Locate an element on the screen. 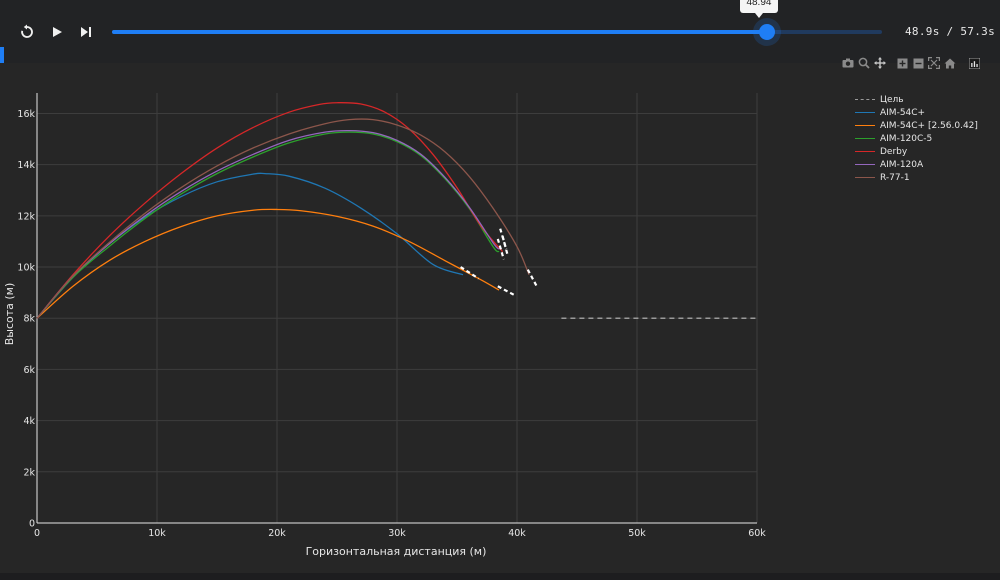  y-tick-label: 4k is located at coordinates (29, 421).